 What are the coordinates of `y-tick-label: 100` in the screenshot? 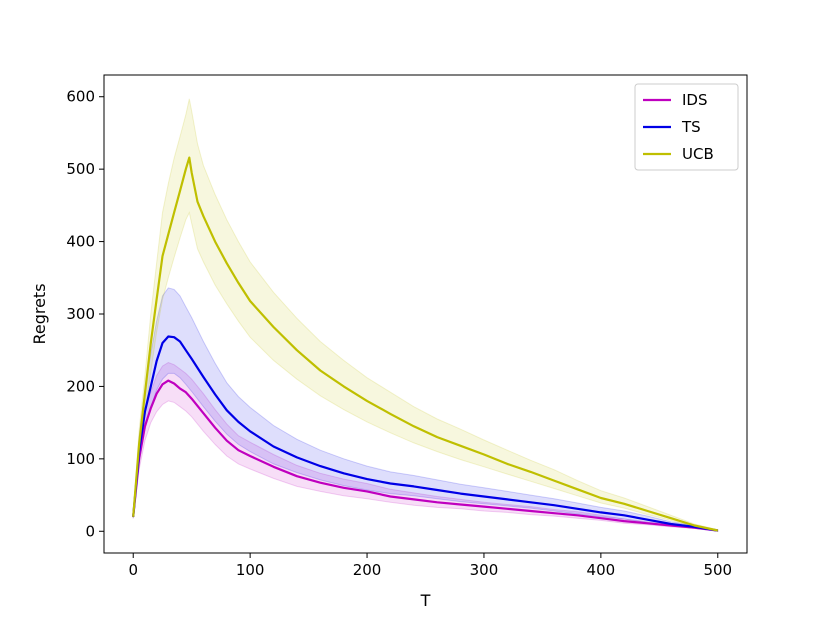 It's located at (80, 459).